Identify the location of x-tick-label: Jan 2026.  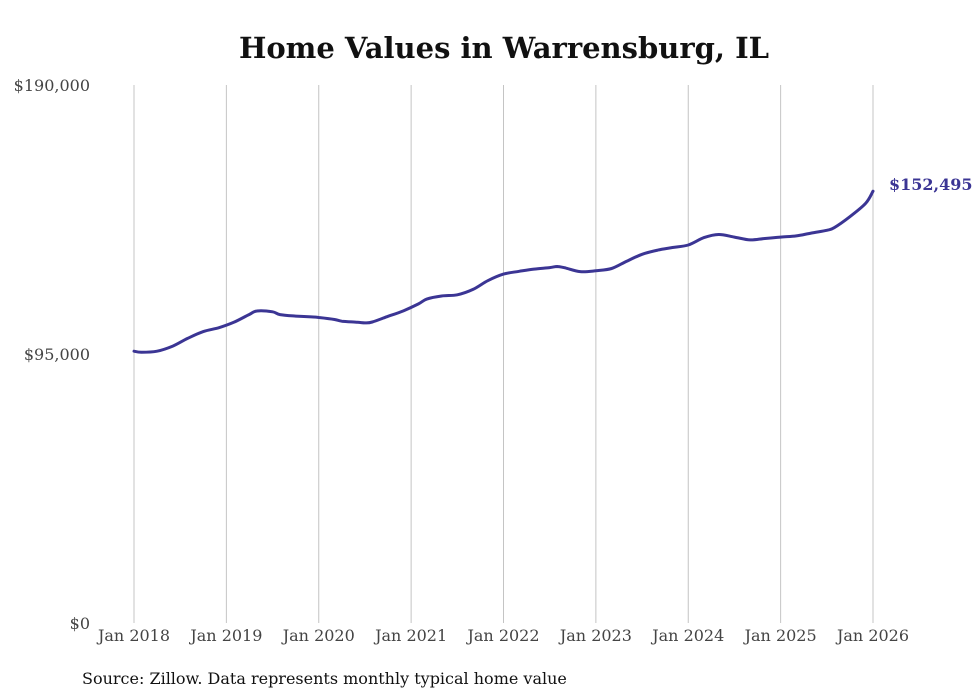
(872, 635).